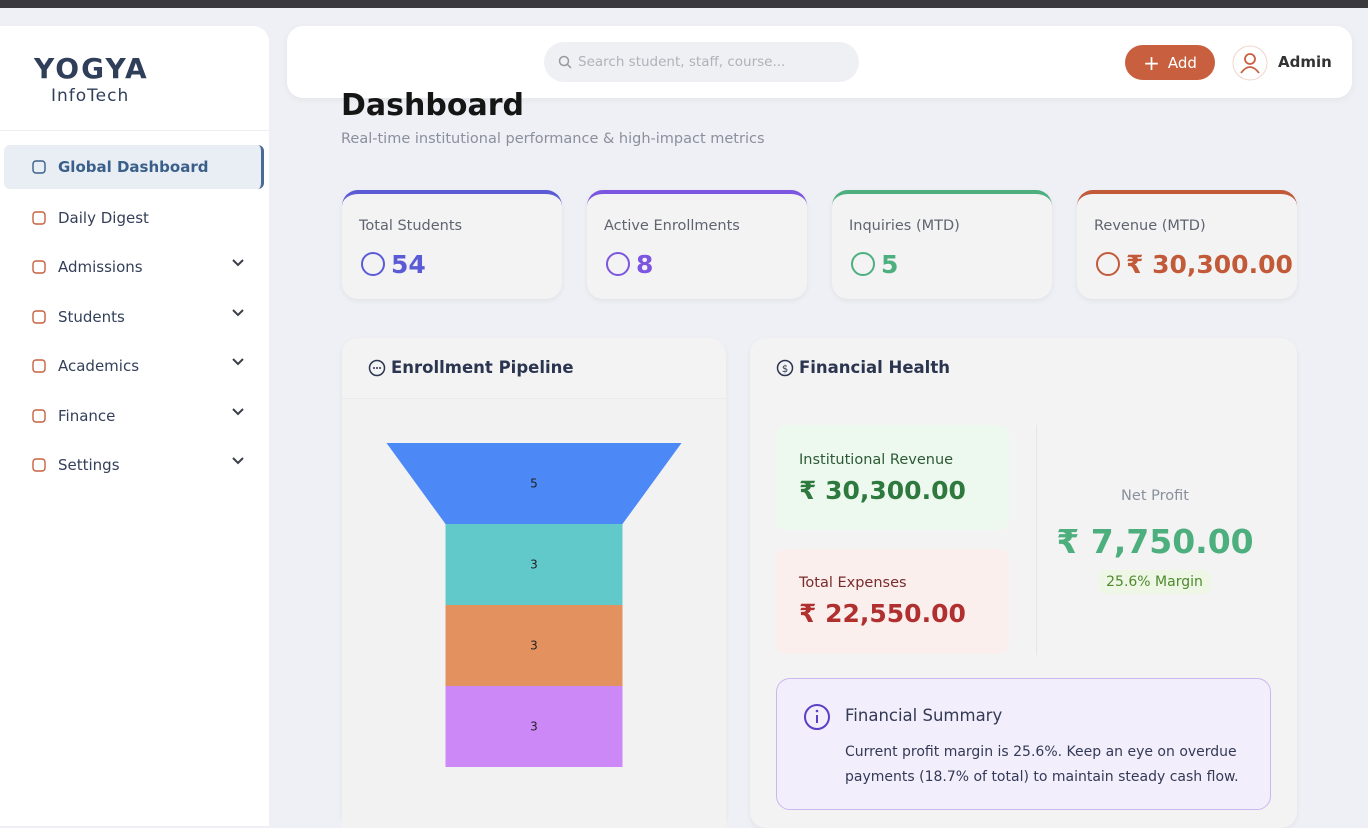 The image size is (1368, 828). What do you see at coordinates (924, 715) in the screenshot?
I see `summary-title: Financial Summary` at bounding box center [924, 715].